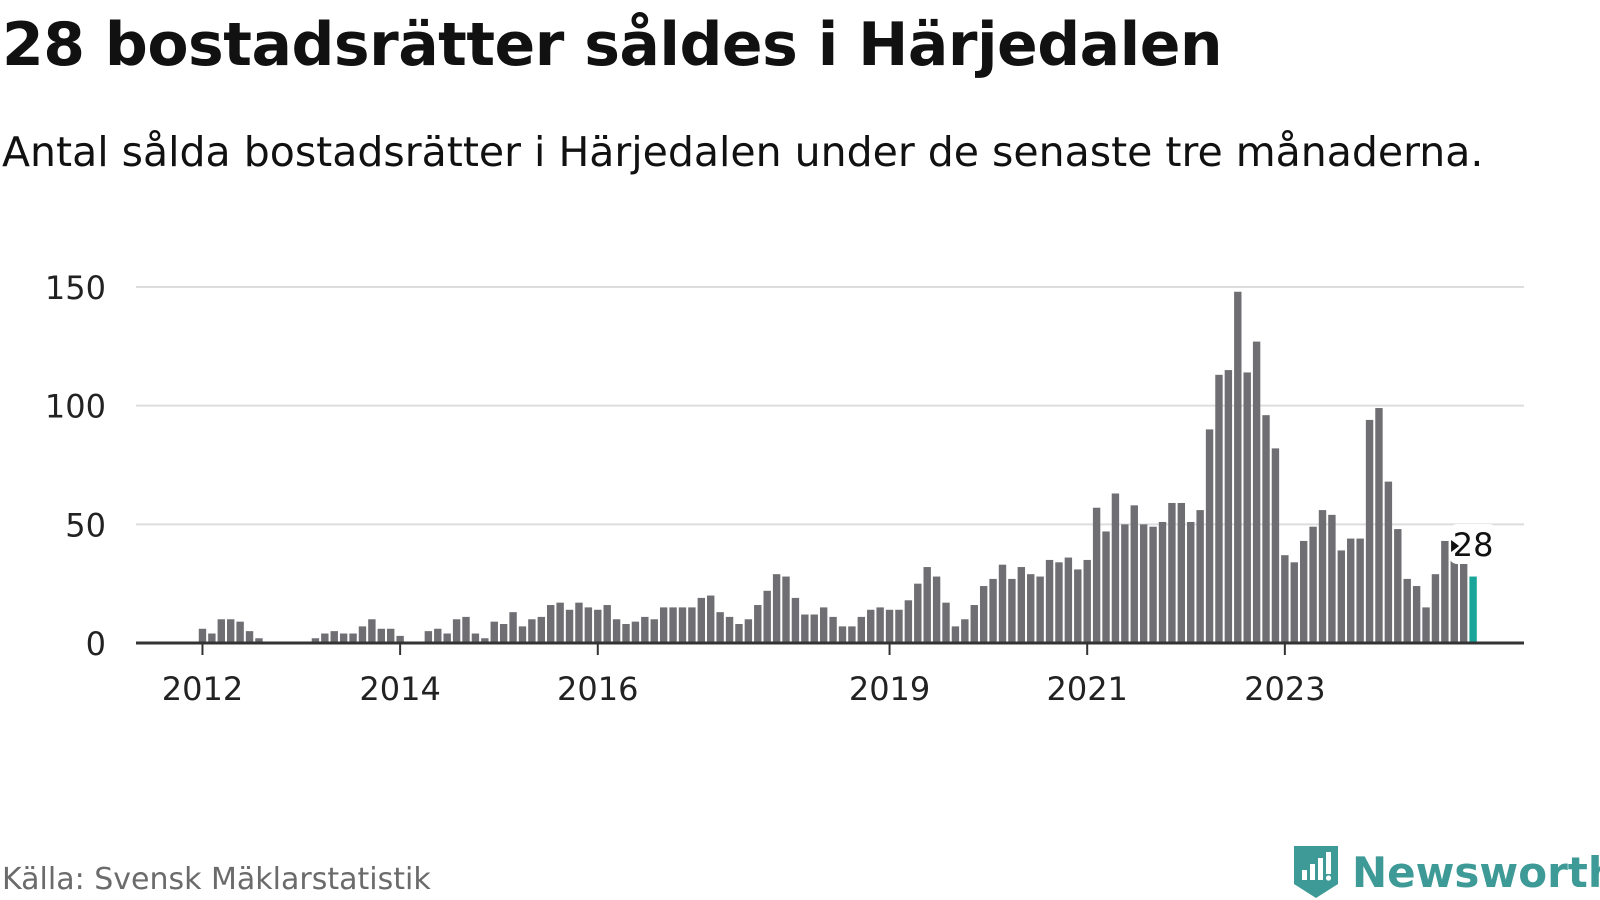  Describe the element at coordinates (216, 879) in the screenshot. I see `source-note: Källa: Svensk Mäklarstatistik` at that location.